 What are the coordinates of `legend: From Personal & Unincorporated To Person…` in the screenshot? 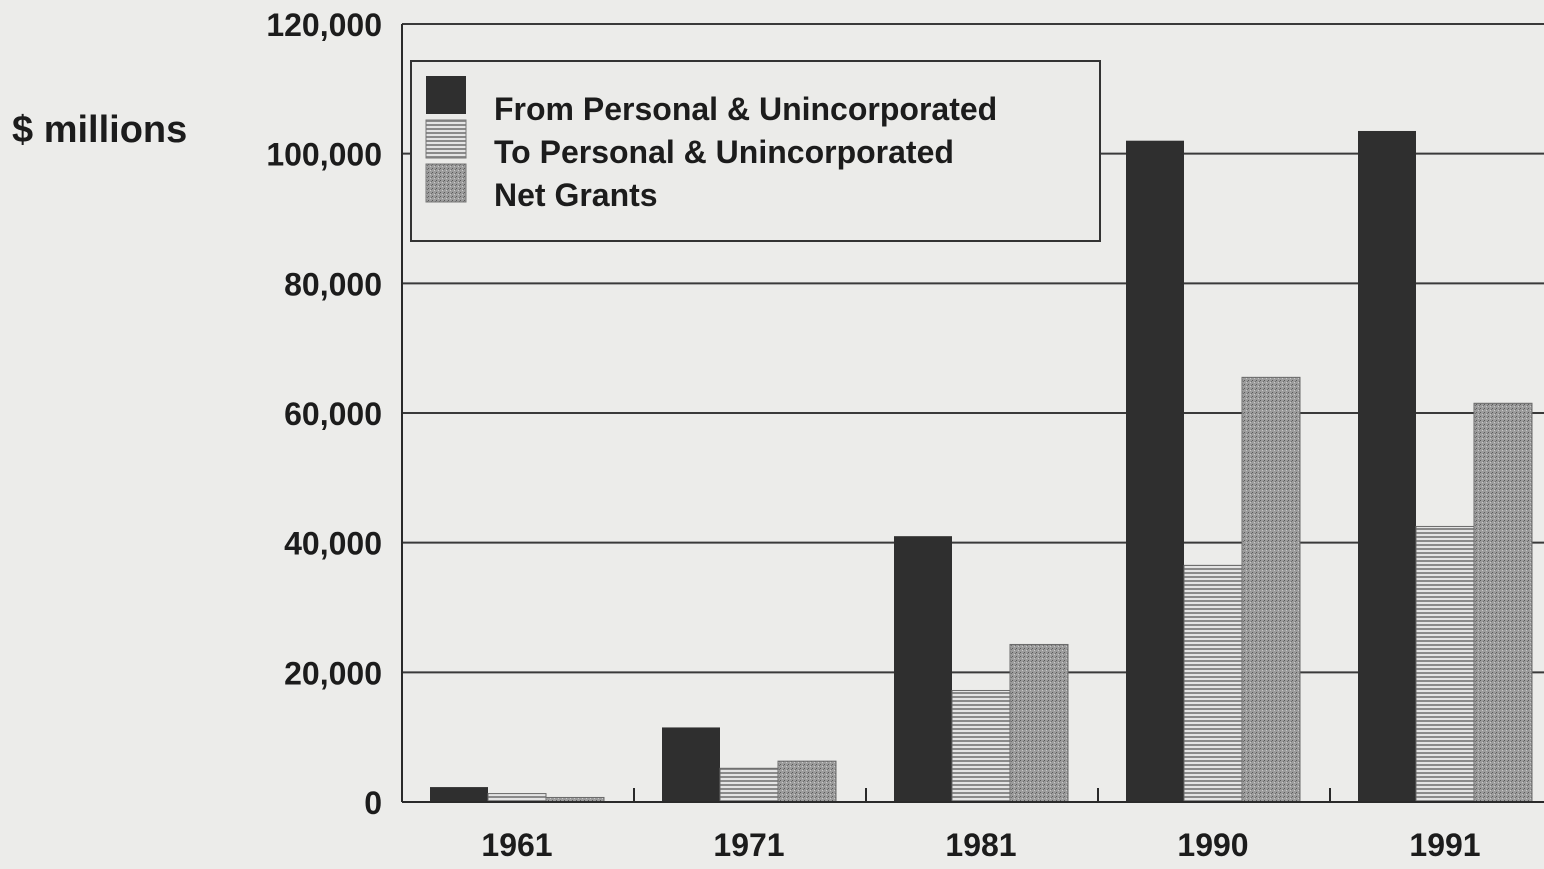 It's located at (755, 151).